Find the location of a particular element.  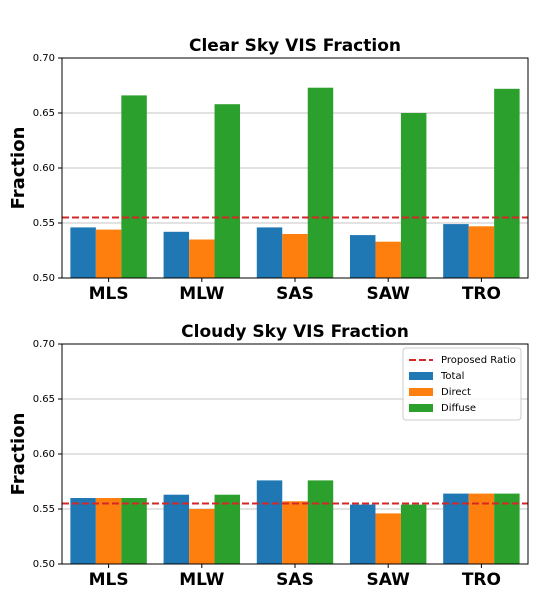

legend-label: Diffuse is located at coordinates (458, 408).